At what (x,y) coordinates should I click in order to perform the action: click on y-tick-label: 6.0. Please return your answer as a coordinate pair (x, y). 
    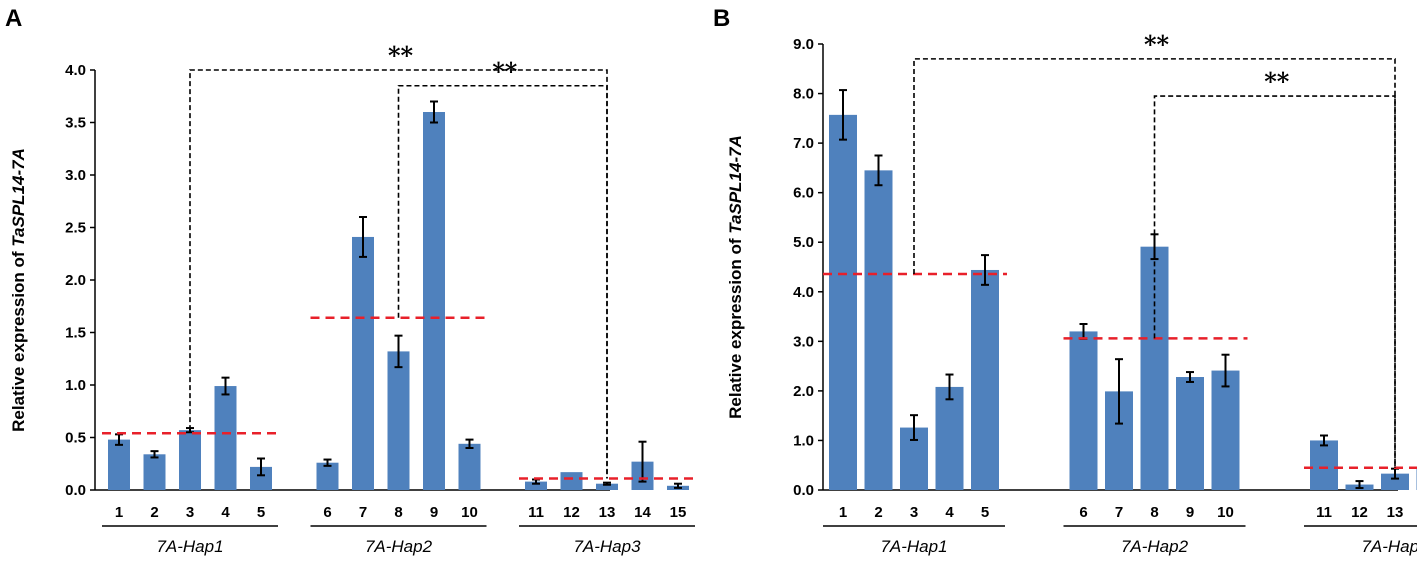
    Looking at the image, I should click on (803, 193).